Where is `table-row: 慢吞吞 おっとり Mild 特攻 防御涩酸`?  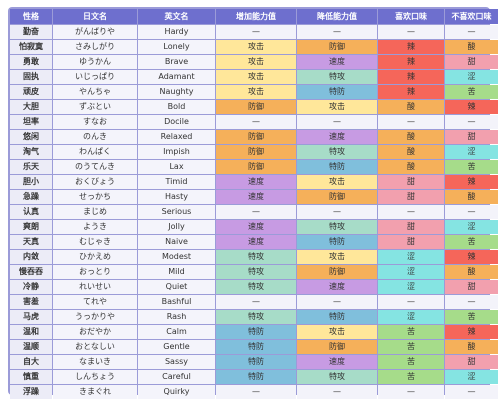 table-row: 慢吞吞 おっとり Mild 特攻 防御涩酸 is located at coordinates (254, 272).